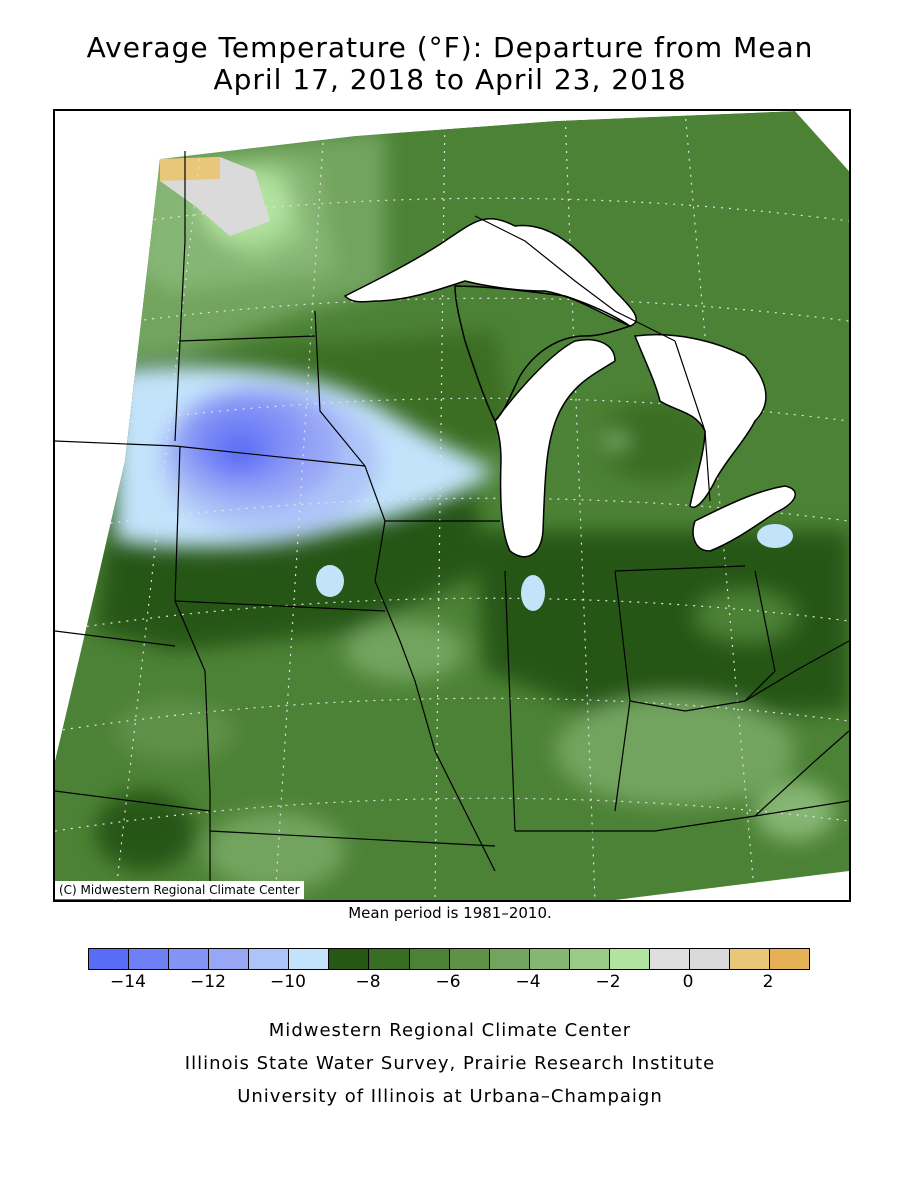  Describe the element at coordinates (368, 982) in the screenshot. I see `legend-tick-label: −8` at that location.